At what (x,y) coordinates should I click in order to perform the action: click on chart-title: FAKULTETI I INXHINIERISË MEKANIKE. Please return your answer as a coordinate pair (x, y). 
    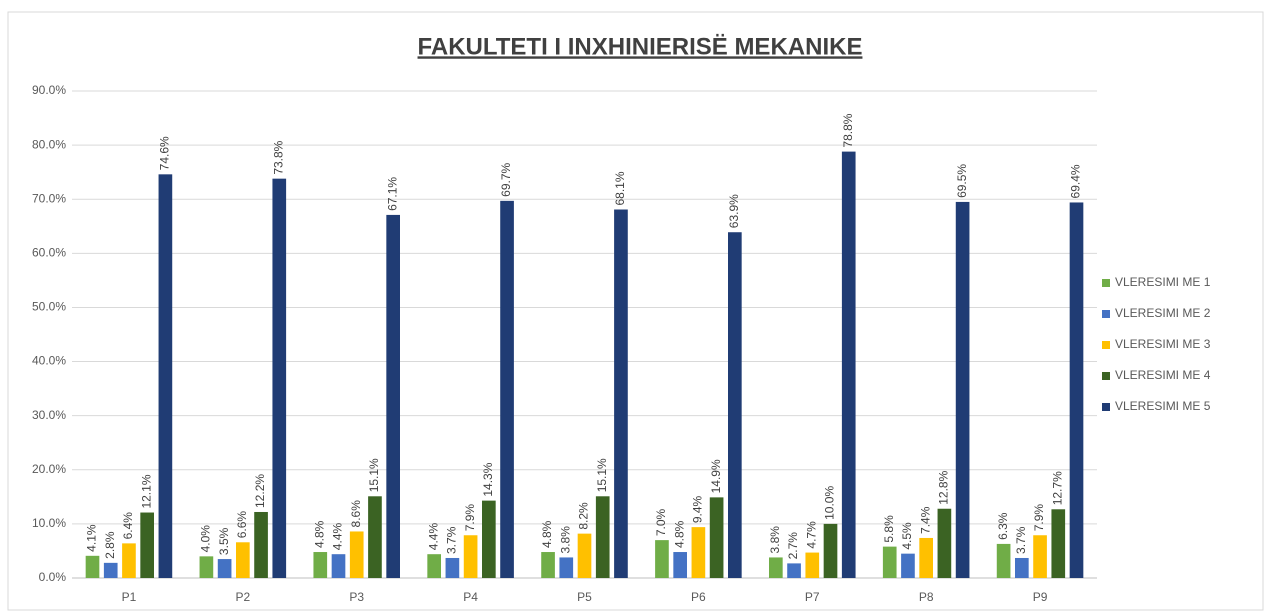
    Looking at the image, I should click on (640, 46).